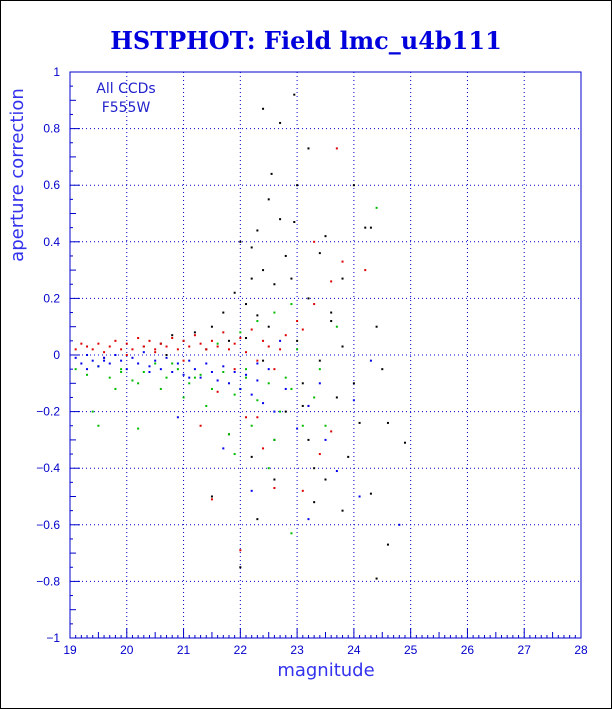 The height and width of the screenshot is (709, 612). What do you see at coordinates (17, 175) in the screenshot?
I see `y-axis-label: aperture correction` at bounding box center [17, 175].